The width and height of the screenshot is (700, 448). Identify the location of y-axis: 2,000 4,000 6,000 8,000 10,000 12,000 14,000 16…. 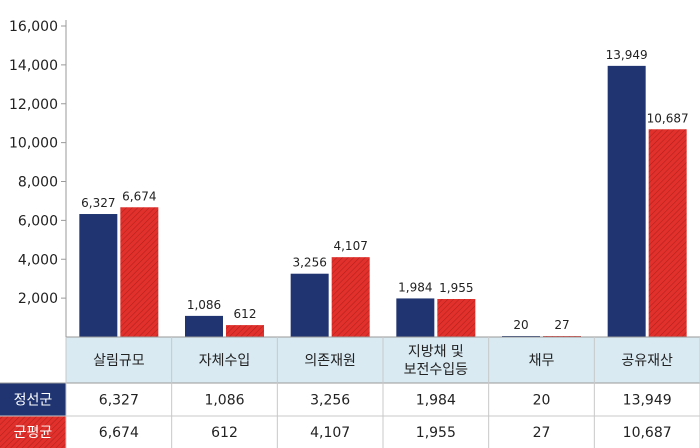
(38, 178).